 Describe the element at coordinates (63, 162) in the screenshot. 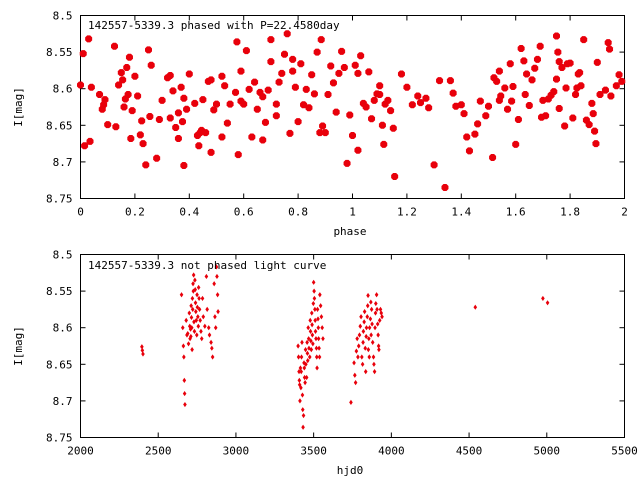

I see `y-tick-label: 8.7` at that location.